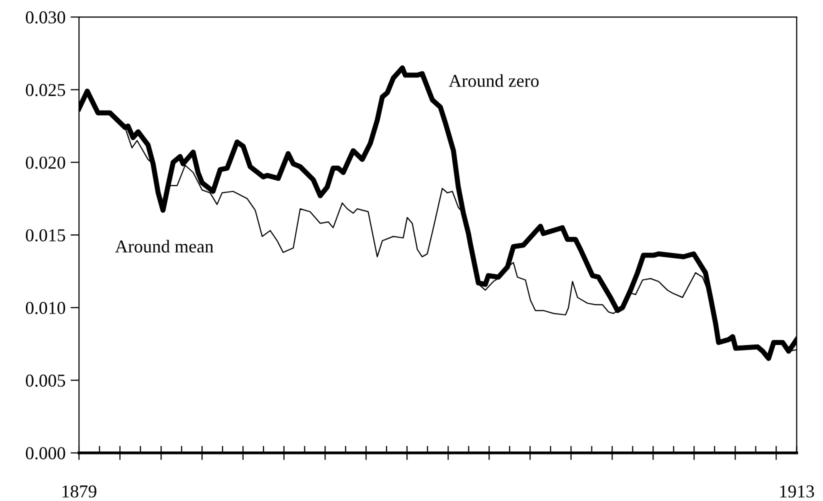 The height and width of the screenshot is (501, 823). What do you see at coordinates (46, 90) in the screenshot?
I see `y-tick-label: 0.025` at bounding box center [46, 90].